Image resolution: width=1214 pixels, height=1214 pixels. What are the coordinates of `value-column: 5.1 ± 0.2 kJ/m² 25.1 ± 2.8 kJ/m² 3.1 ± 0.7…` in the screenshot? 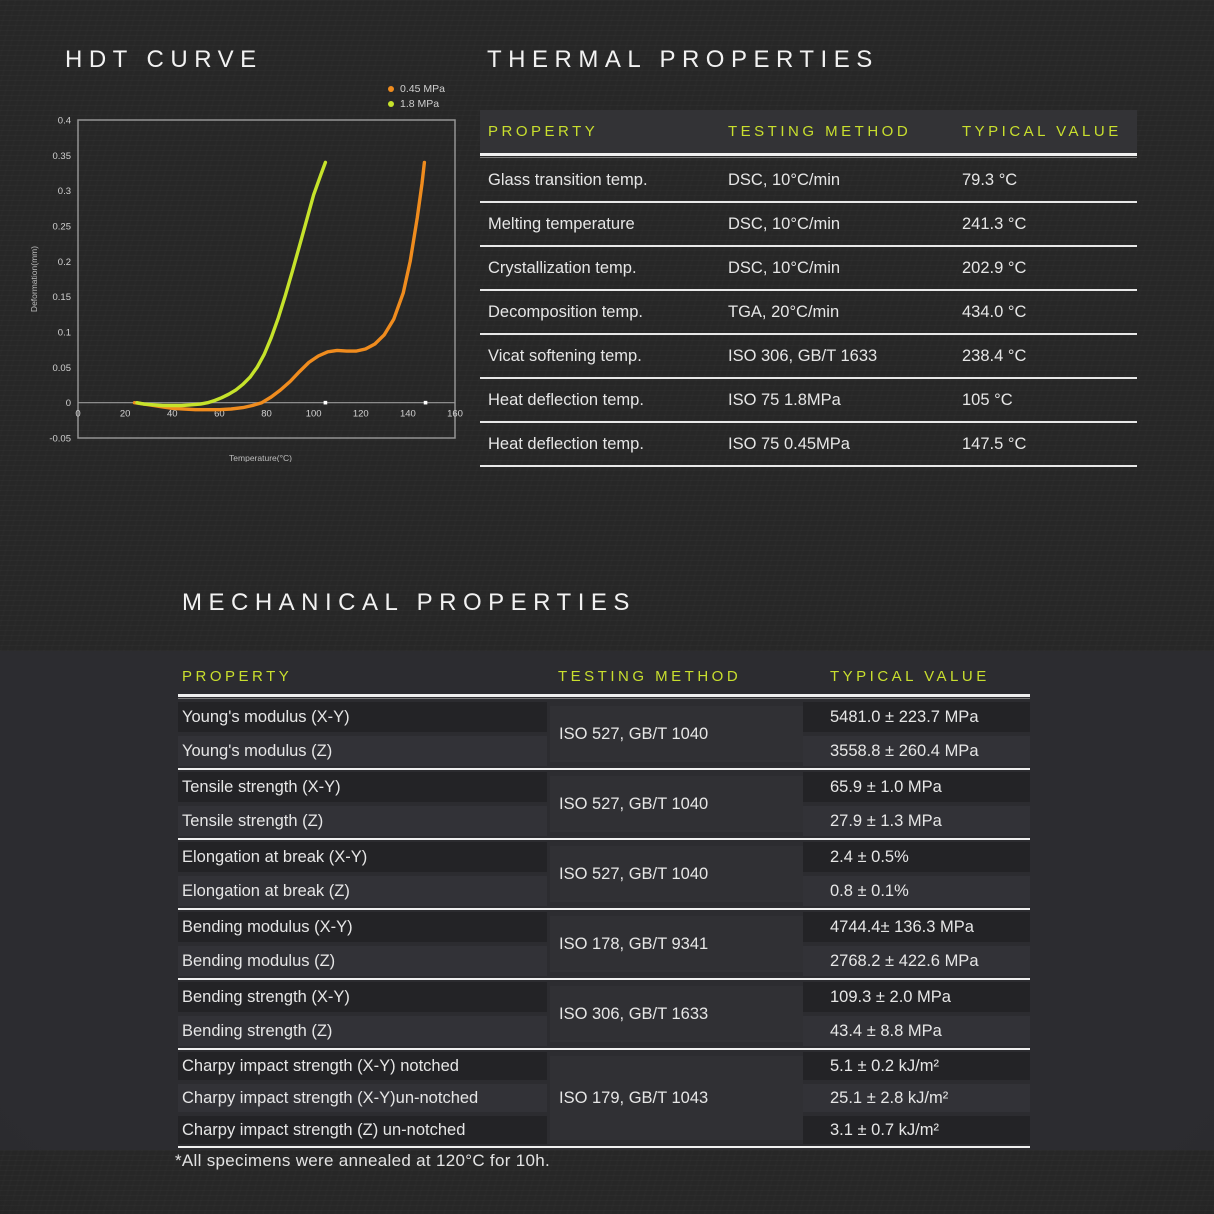 It's located at (916, 1098).